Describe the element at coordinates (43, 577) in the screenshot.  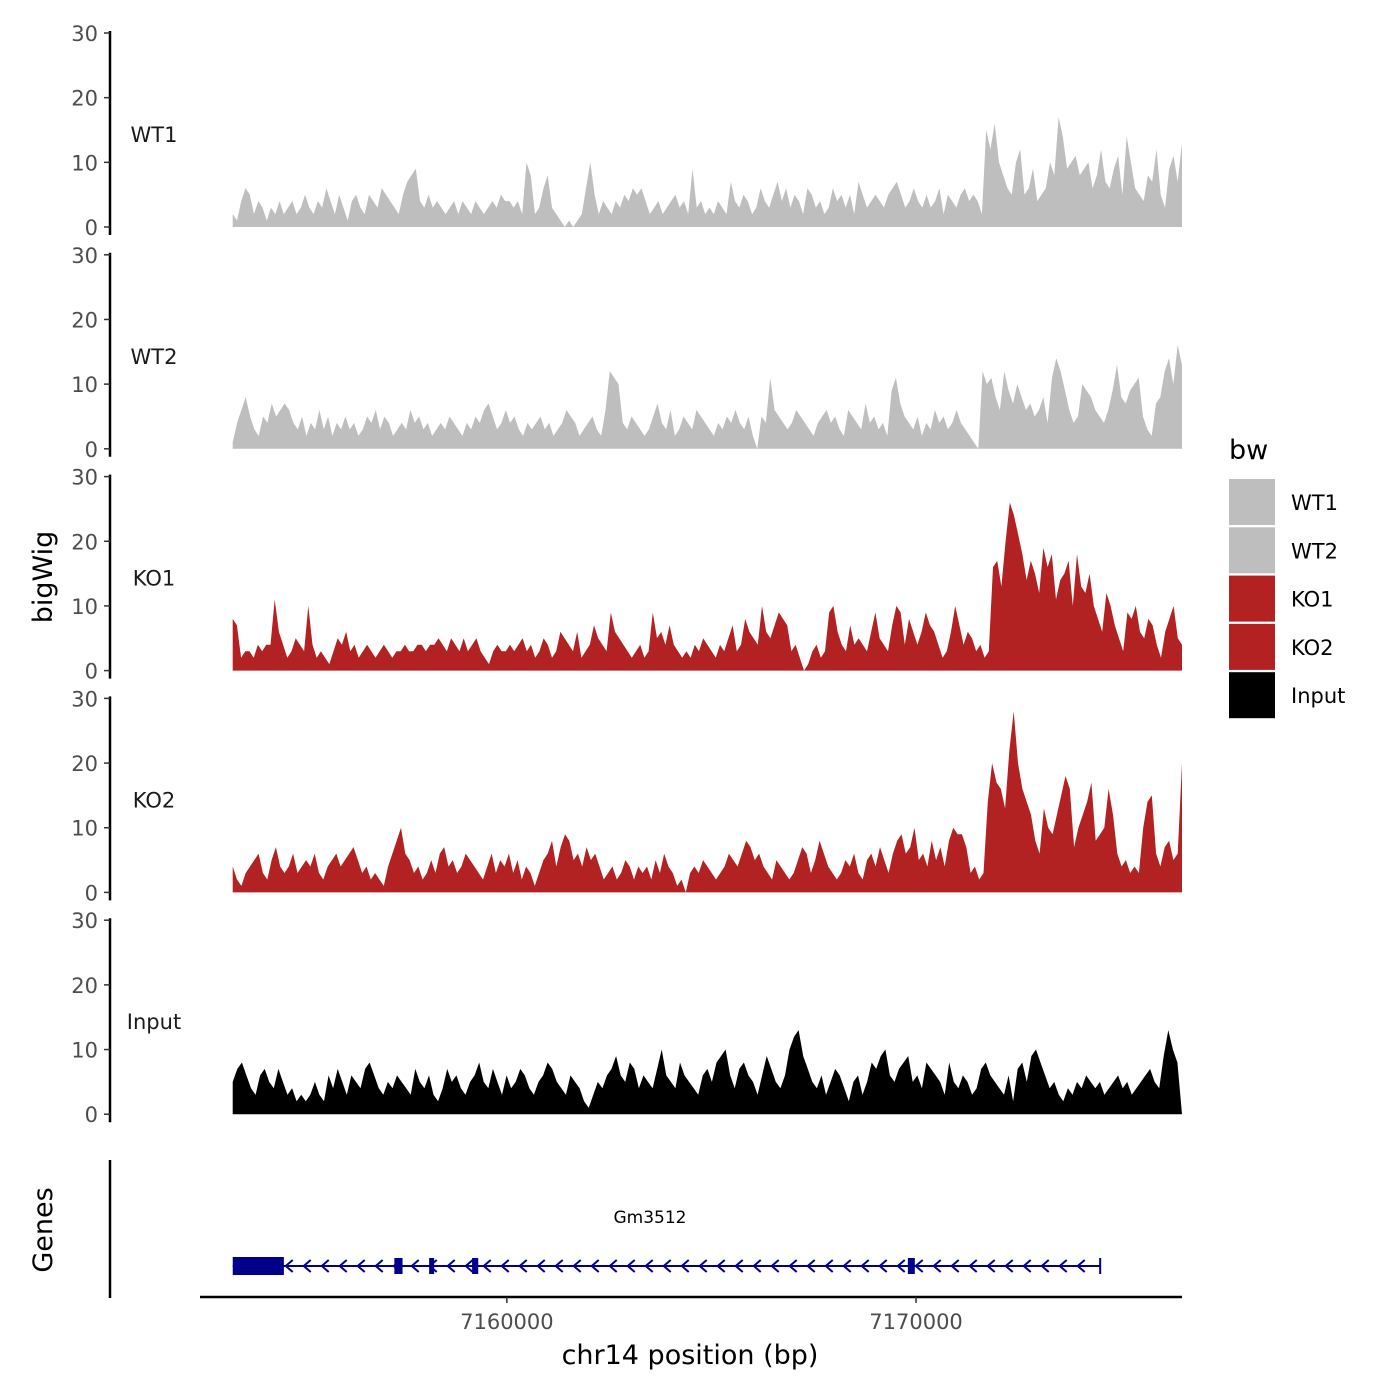
I see `y-axis-title: bigWig` at that location.